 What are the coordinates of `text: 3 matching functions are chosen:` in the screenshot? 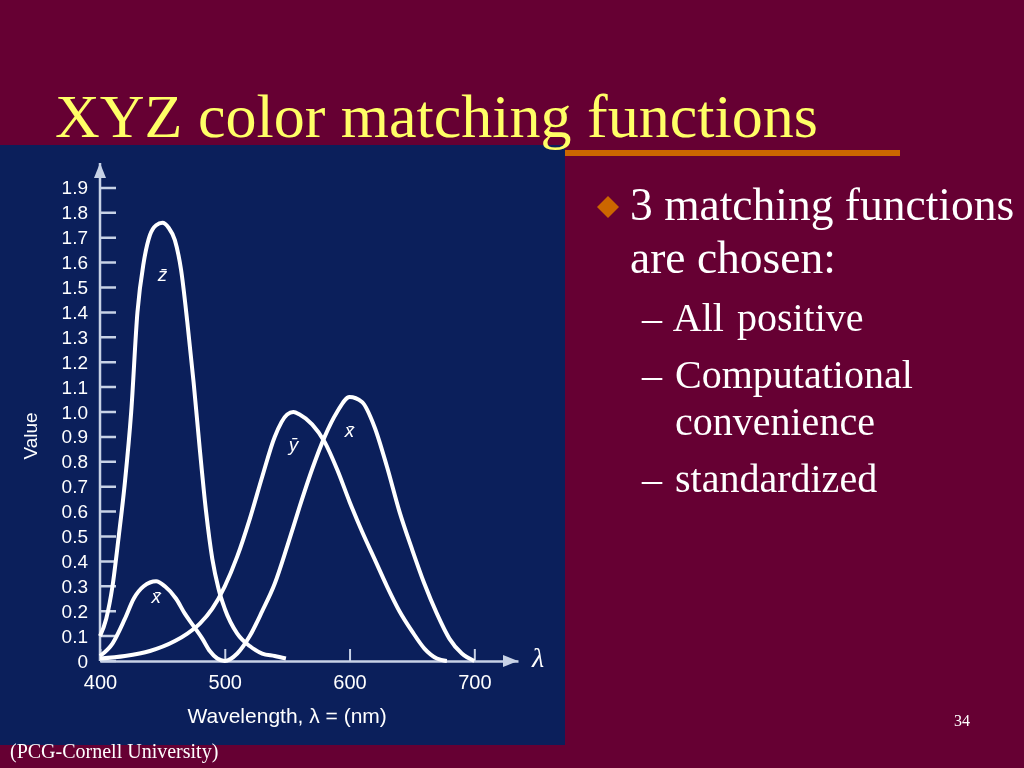 It's located at (823, 231).